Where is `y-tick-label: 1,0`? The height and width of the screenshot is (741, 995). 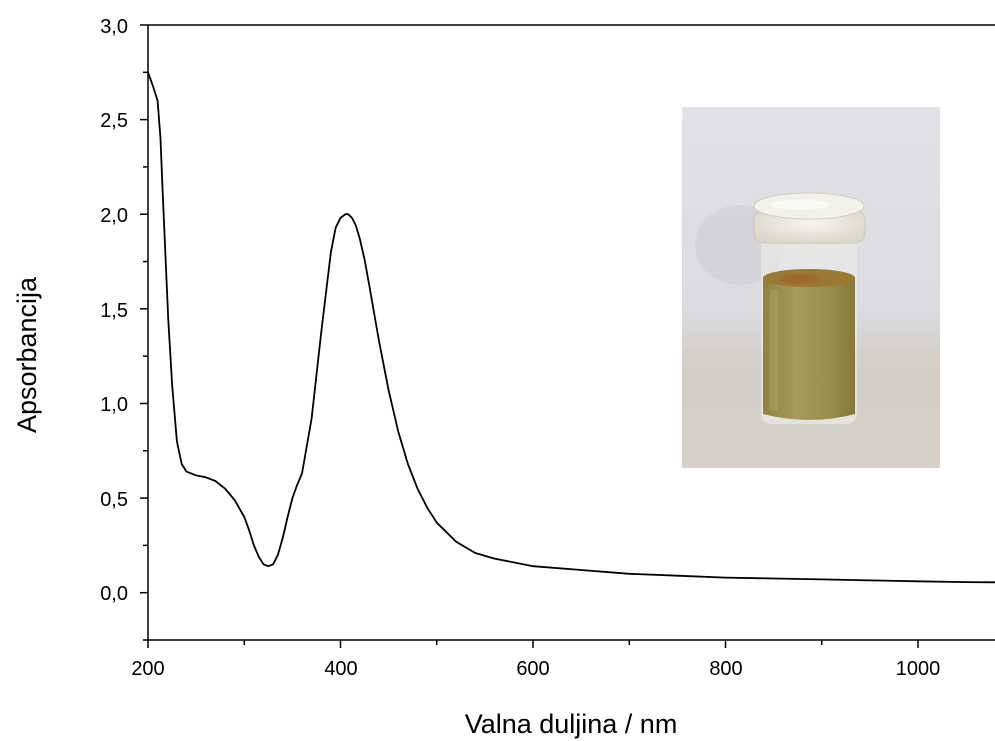 y-tick-label: 1,0 is located at coordinates (114, 405).